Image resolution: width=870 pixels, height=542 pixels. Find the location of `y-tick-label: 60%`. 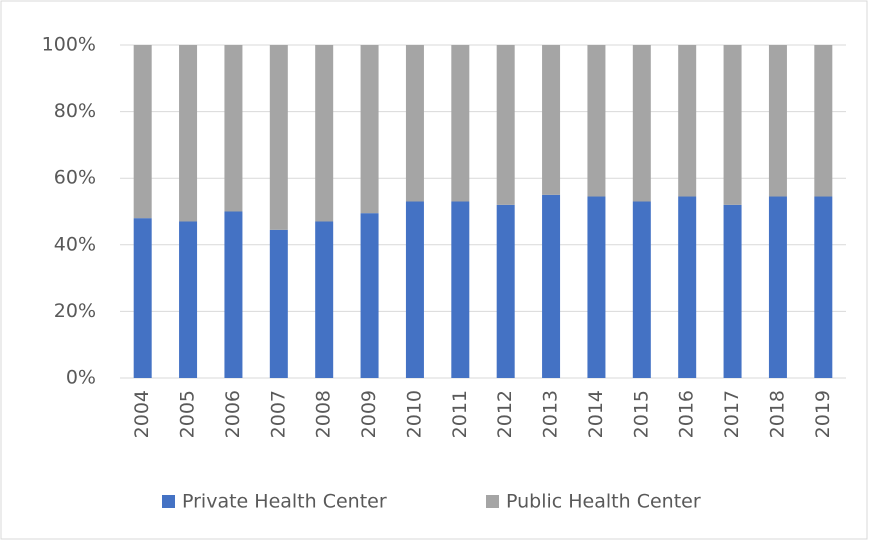

y-tick-label: 60% is located at coordinates (75, 178).